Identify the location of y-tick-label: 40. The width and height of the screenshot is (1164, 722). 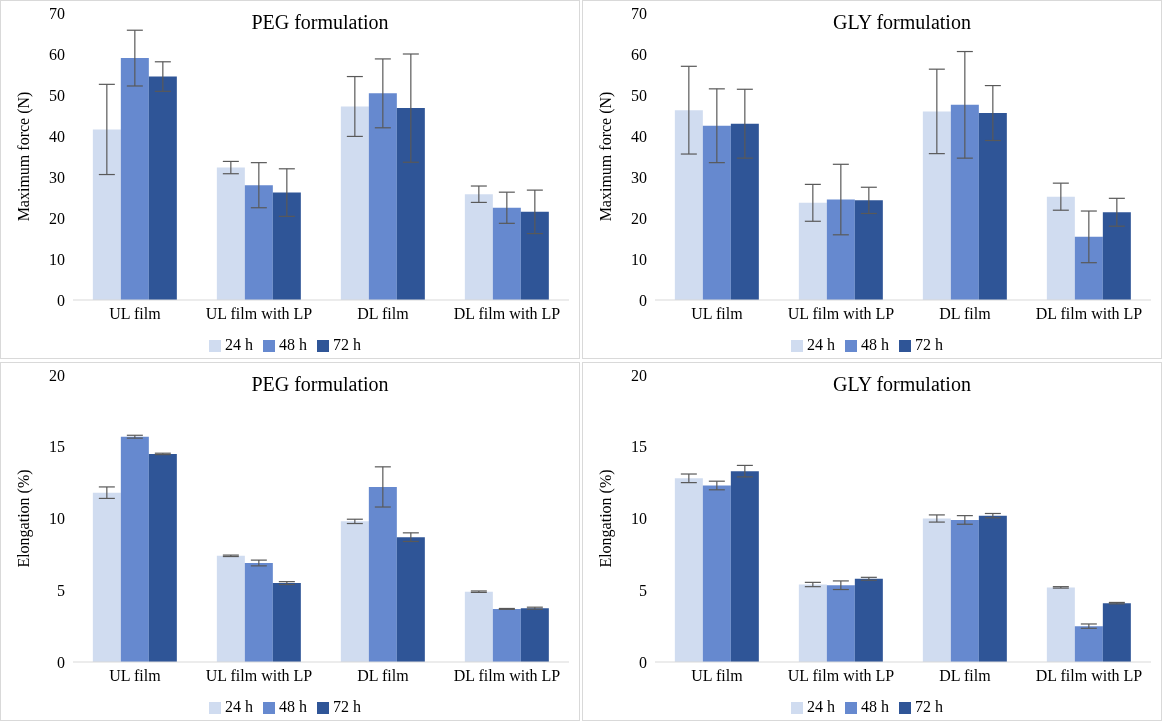
(57, 136).